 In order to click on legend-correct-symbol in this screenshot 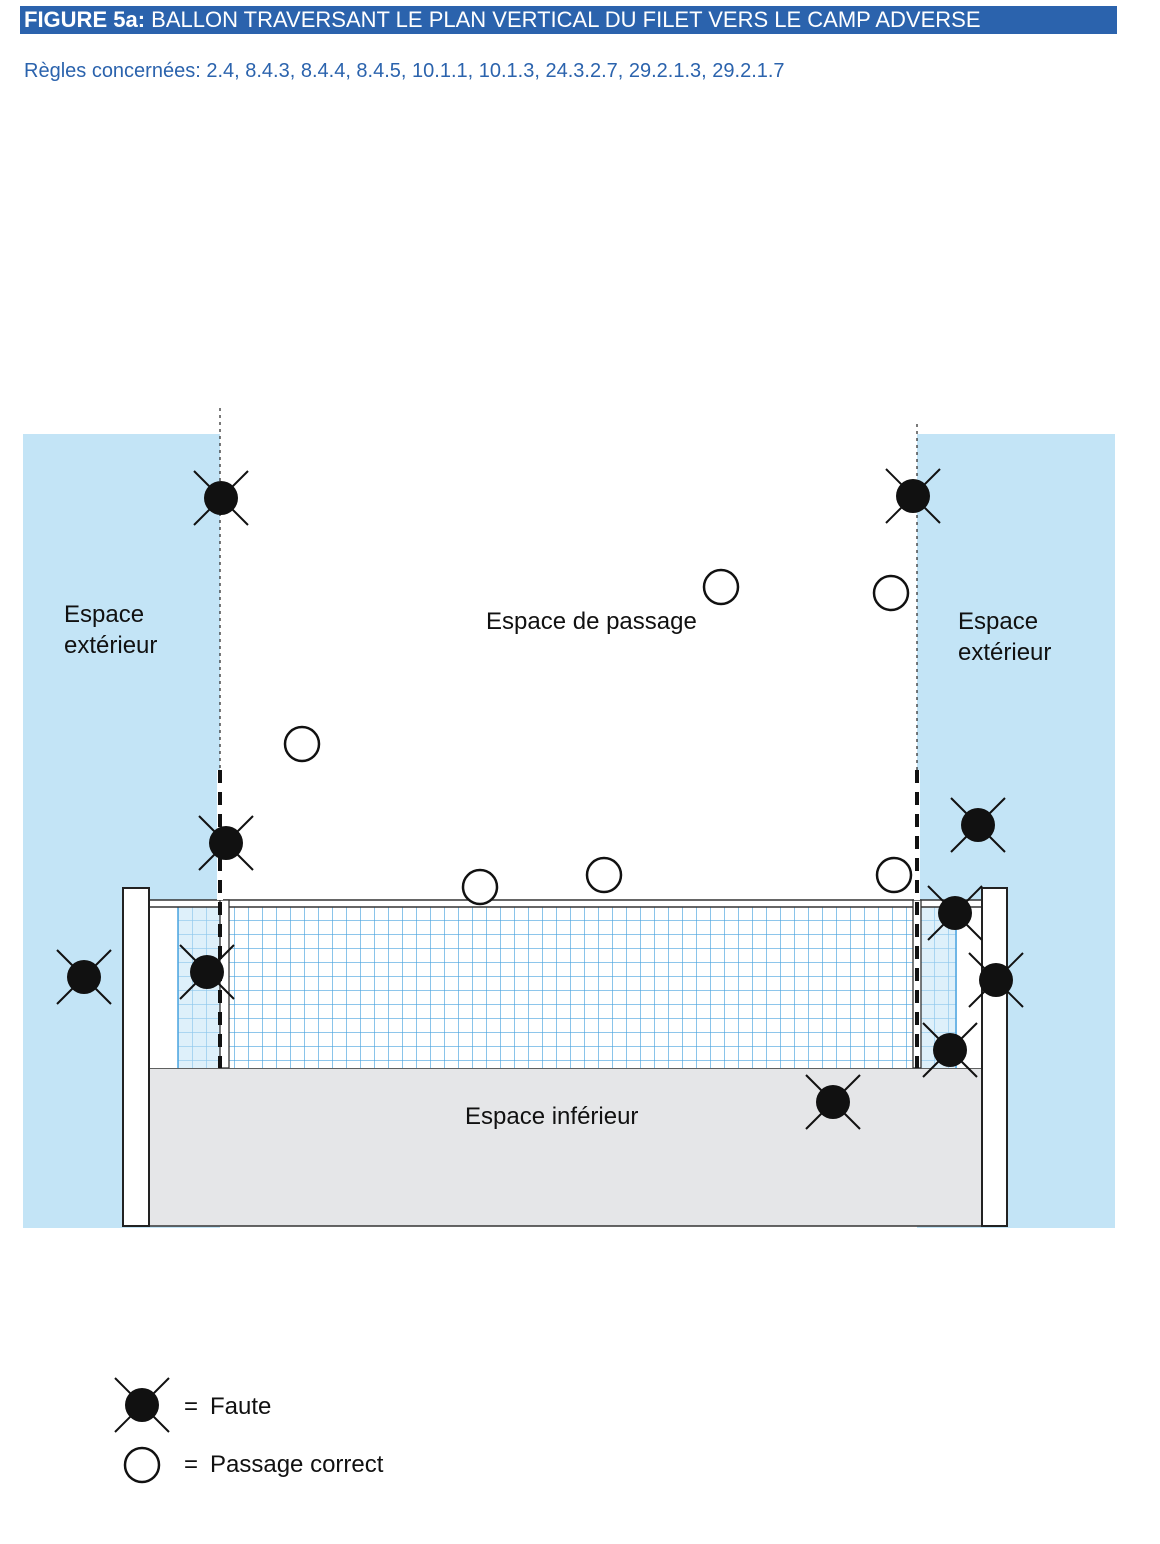, I will do `click(142, 1465)`.